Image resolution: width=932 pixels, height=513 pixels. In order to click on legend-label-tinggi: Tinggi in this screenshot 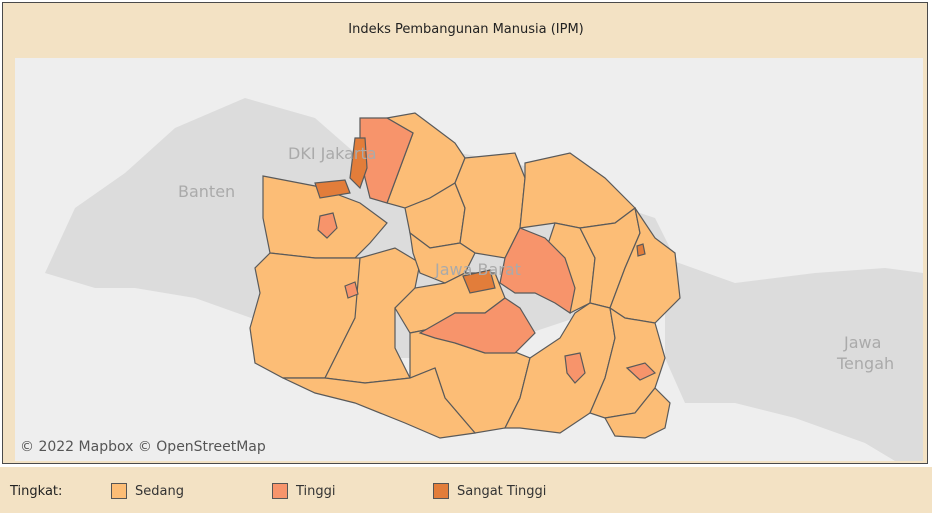, I will do `click(316, 491)`.